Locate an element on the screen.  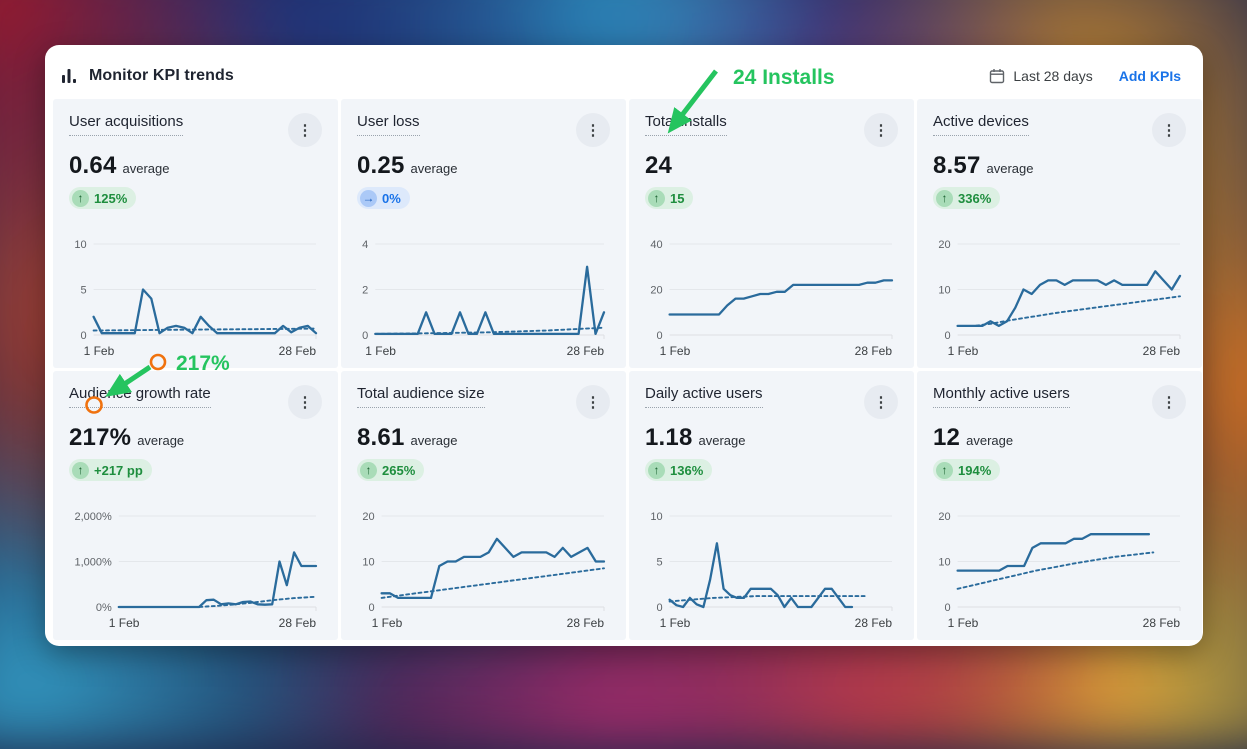
trend-badge: ↑ 194% is located at coordinates (967, 470).